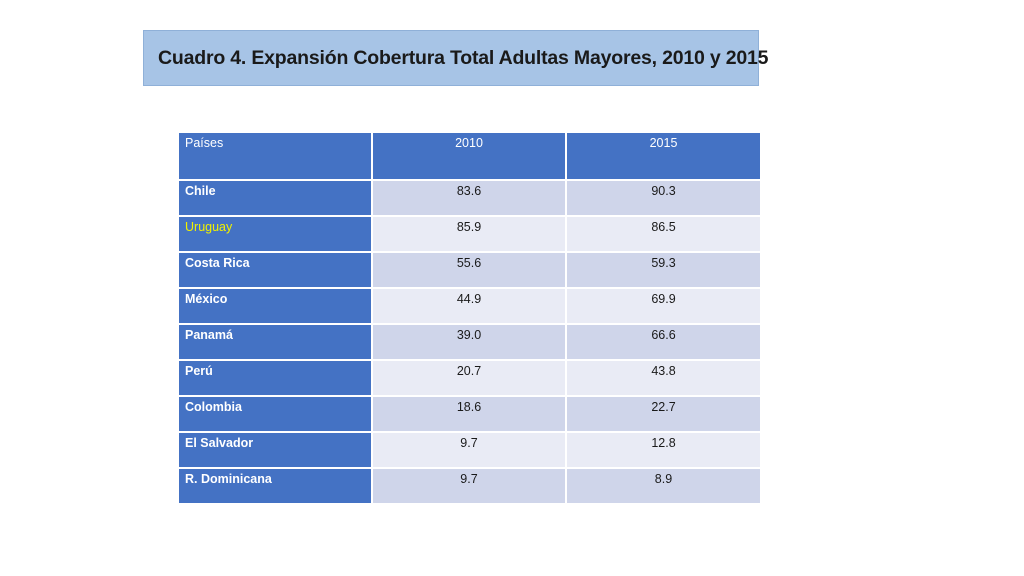  I want to click on table-row: Perú 20.7 43.8, so click(469, 378).